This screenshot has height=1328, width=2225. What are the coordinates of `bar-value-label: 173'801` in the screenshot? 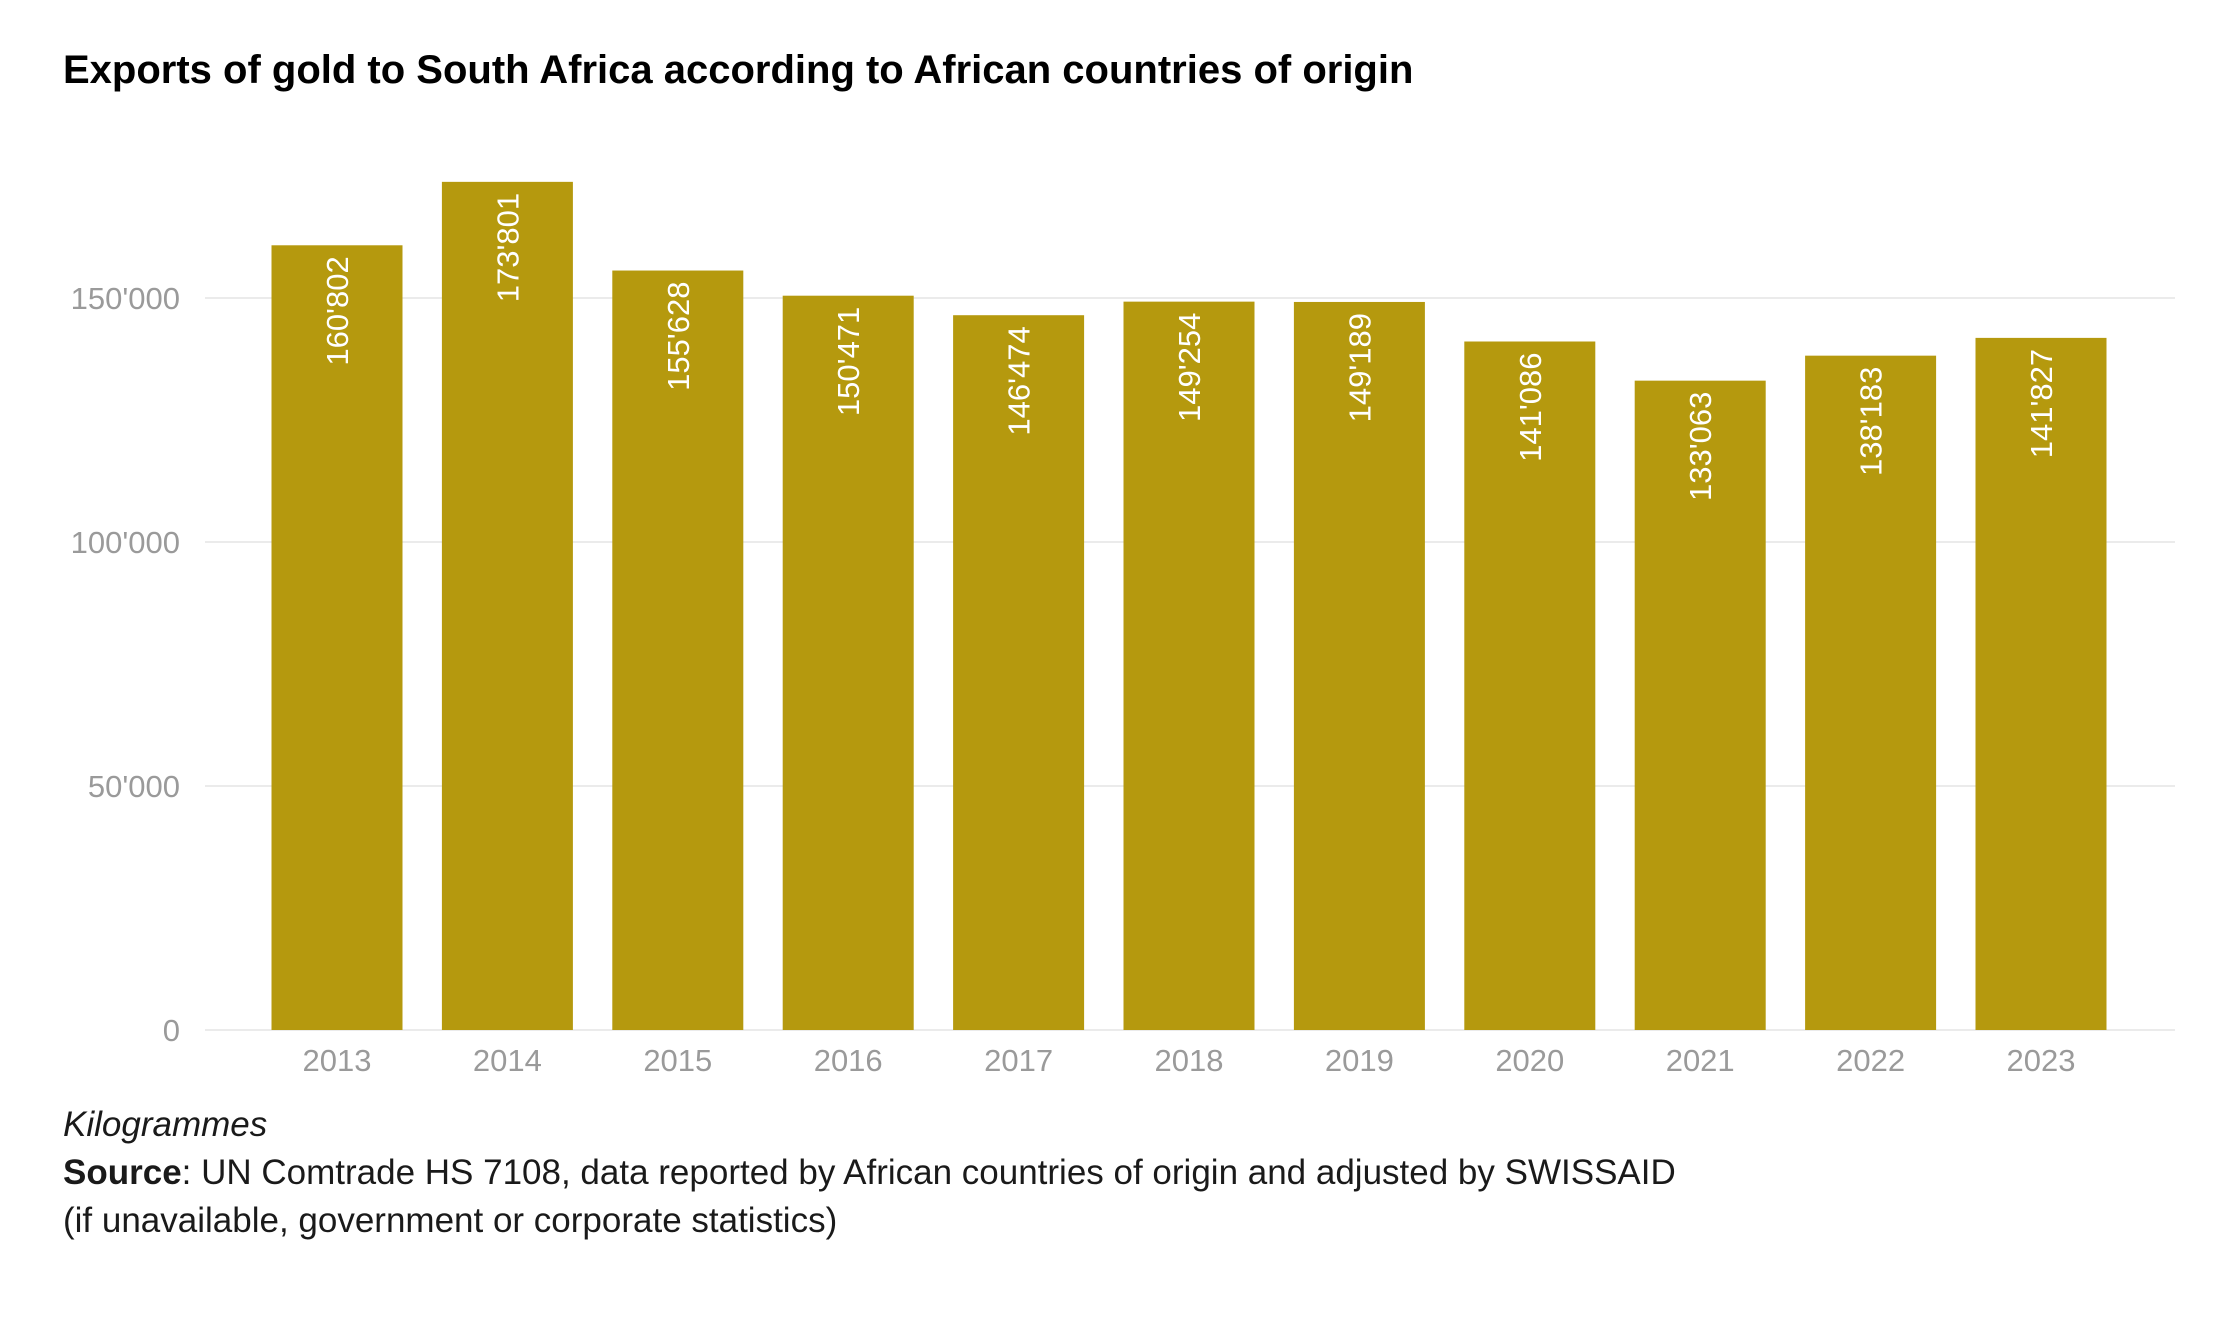 It's located at (507, 247).